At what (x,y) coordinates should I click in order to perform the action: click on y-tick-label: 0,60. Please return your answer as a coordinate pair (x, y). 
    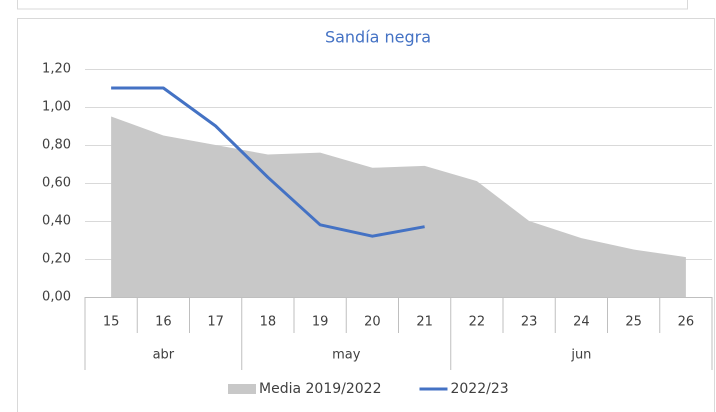
    Looking at the image, I should click on (56, 183).